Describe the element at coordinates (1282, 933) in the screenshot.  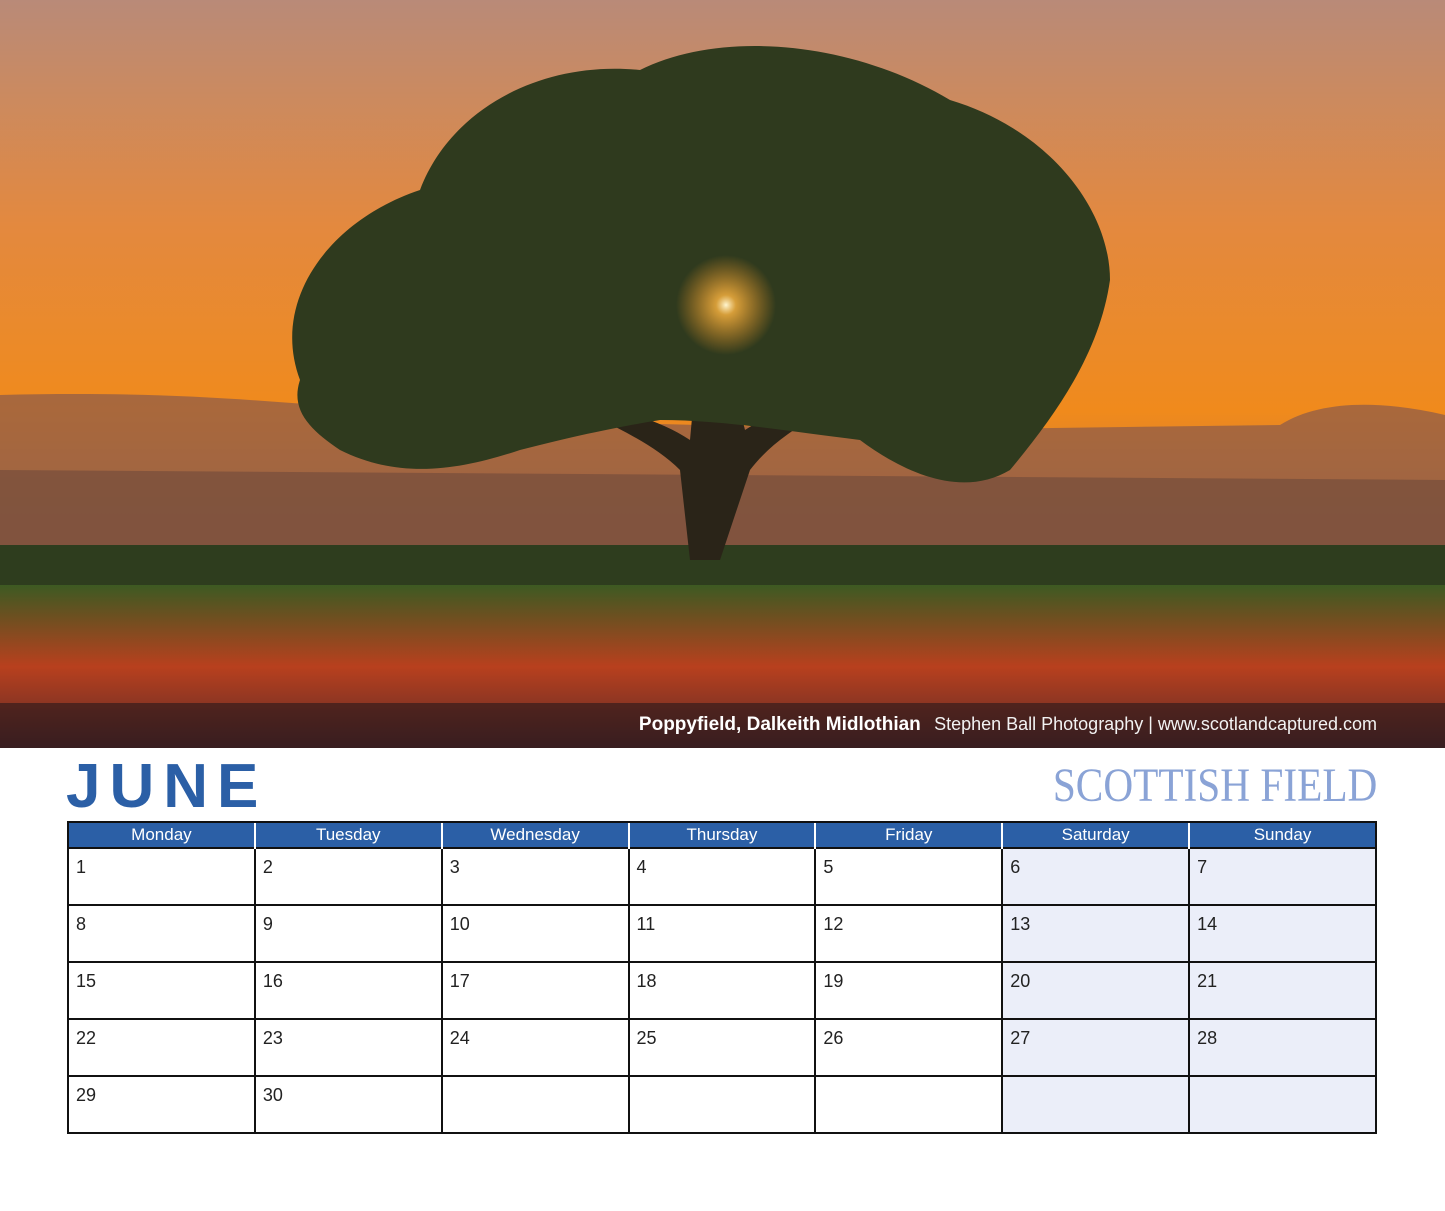
I see `day-cell: 14` at that location.